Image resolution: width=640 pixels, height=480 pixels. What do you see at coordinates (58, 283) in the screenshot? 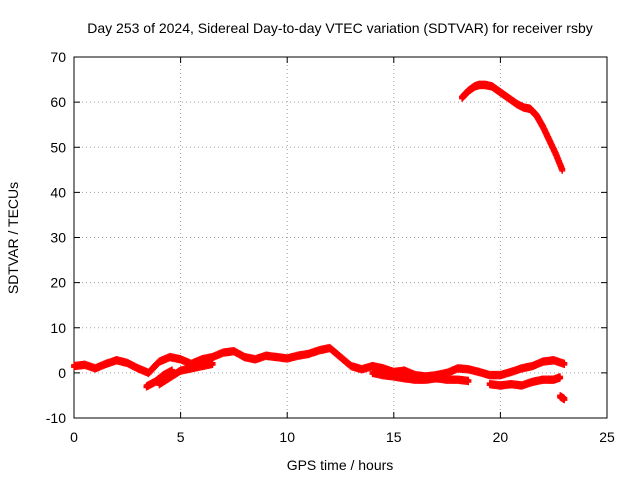
I see `y-tick-label: 20` at bounding box center [58, 283].